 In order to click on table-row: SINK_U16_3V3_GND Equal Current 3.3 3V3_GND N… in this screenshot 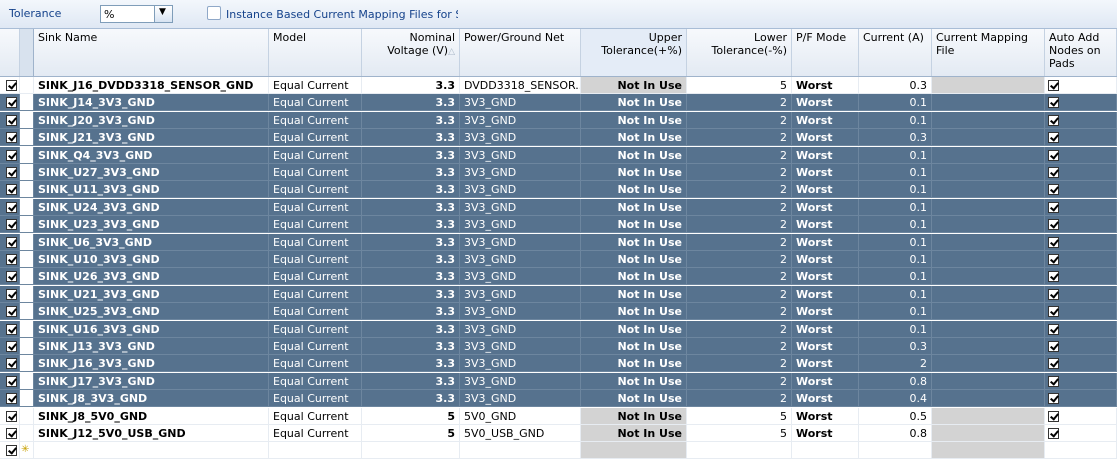, I will do `click(558, 329)`.